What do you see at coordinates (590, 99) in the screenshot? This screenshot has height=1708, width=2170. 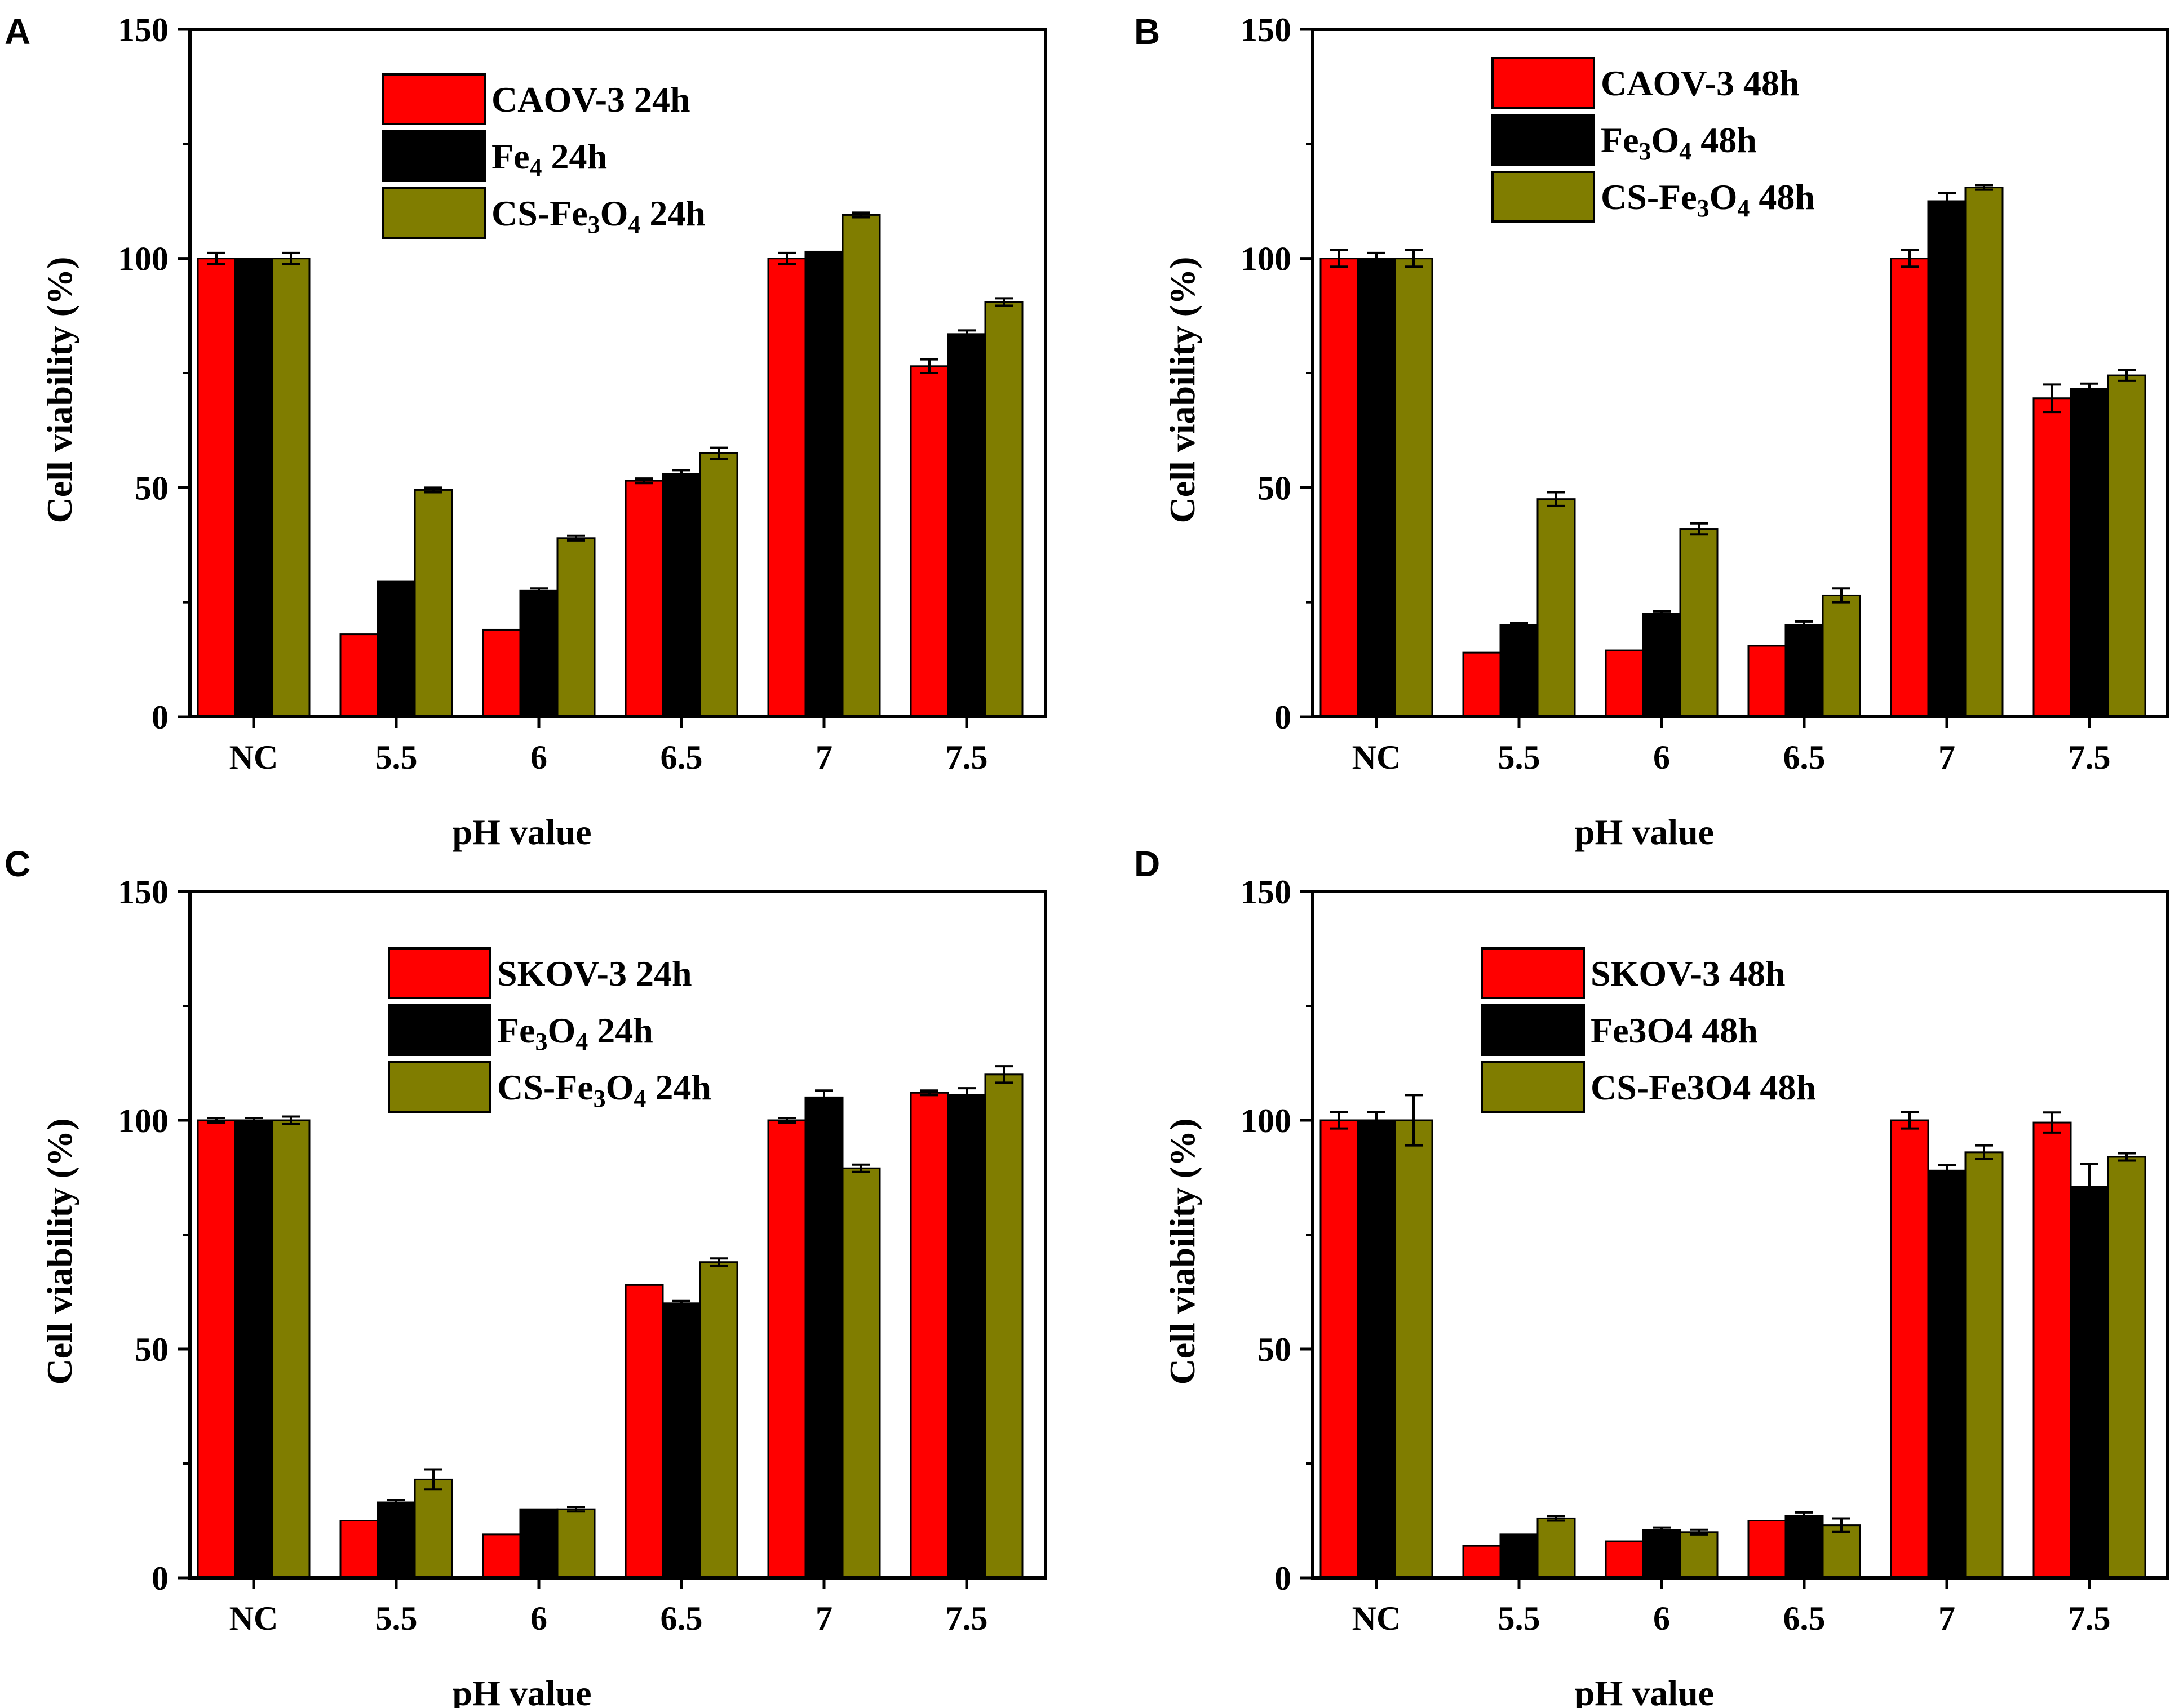 I see `legend-label: CAOV-3 24h` at bounding box center [590, 99].